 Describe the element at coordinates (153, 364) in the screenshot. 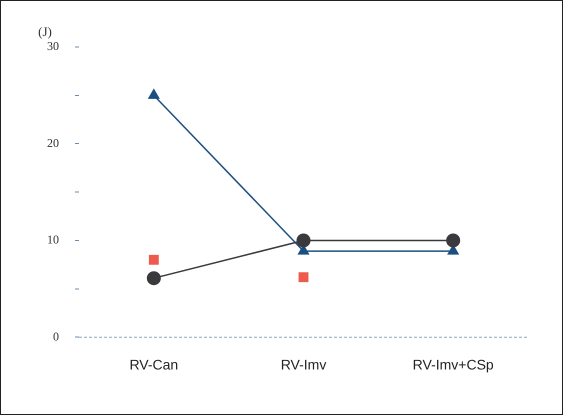

I see `x-tick-label: RV-Can` at that location.